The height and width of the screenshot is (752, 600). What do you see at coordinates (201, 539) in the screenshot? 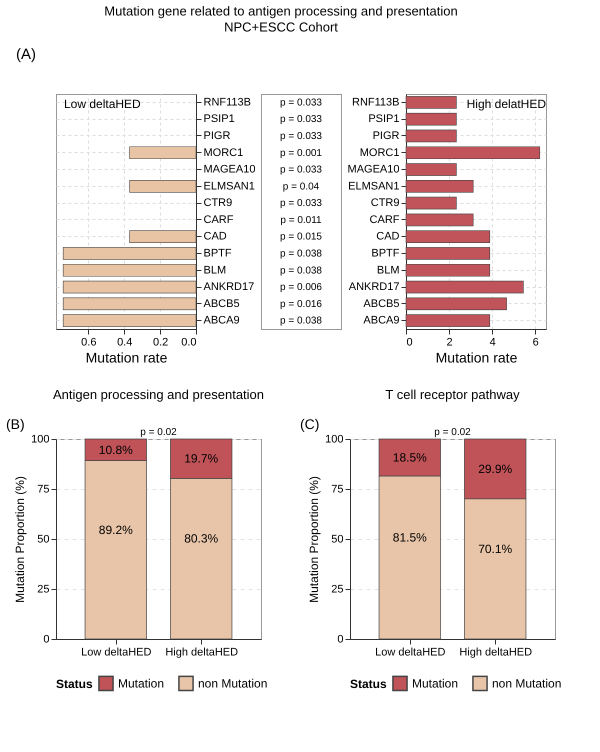
I see `data-label: 80.3%` at bounding box center [201, 539].